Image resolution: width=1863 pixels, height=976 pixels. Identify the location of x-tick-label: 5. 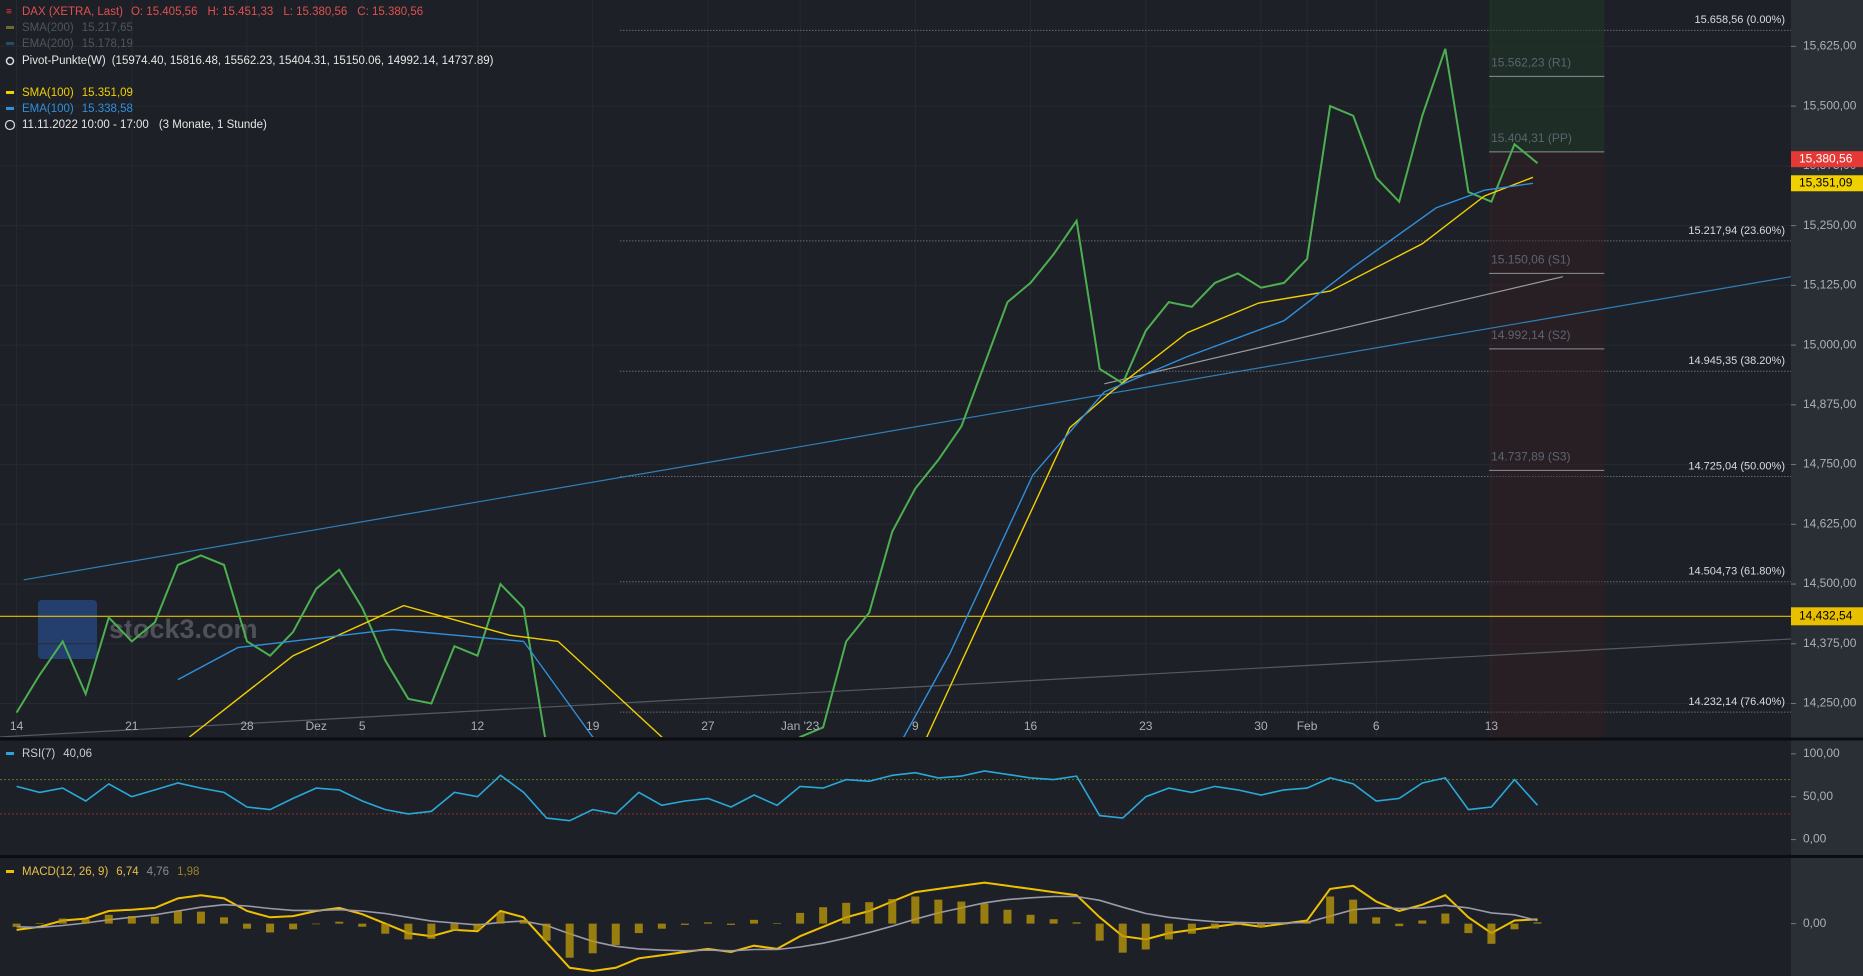
(362, 726).